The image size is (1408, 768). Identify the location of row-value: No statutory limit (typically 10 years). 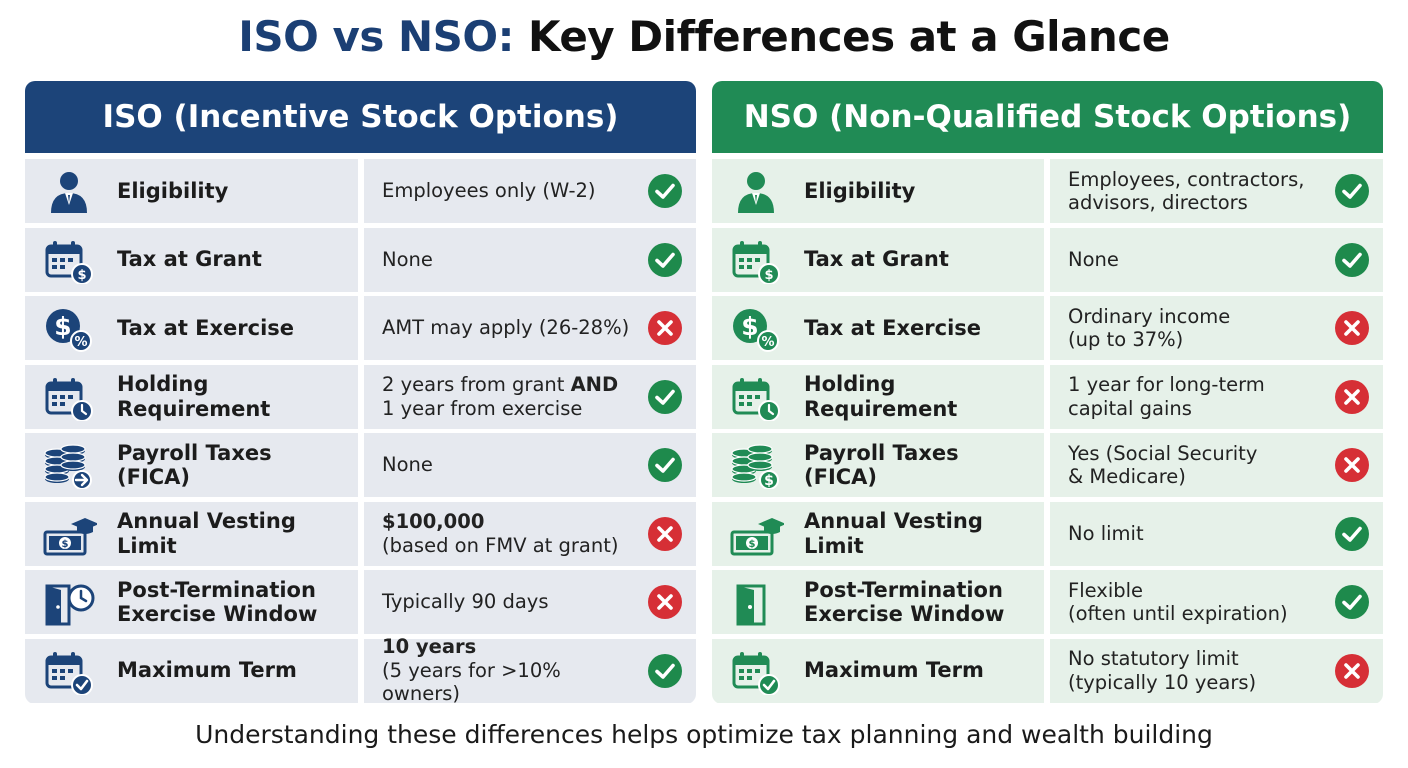
(1162, 670).